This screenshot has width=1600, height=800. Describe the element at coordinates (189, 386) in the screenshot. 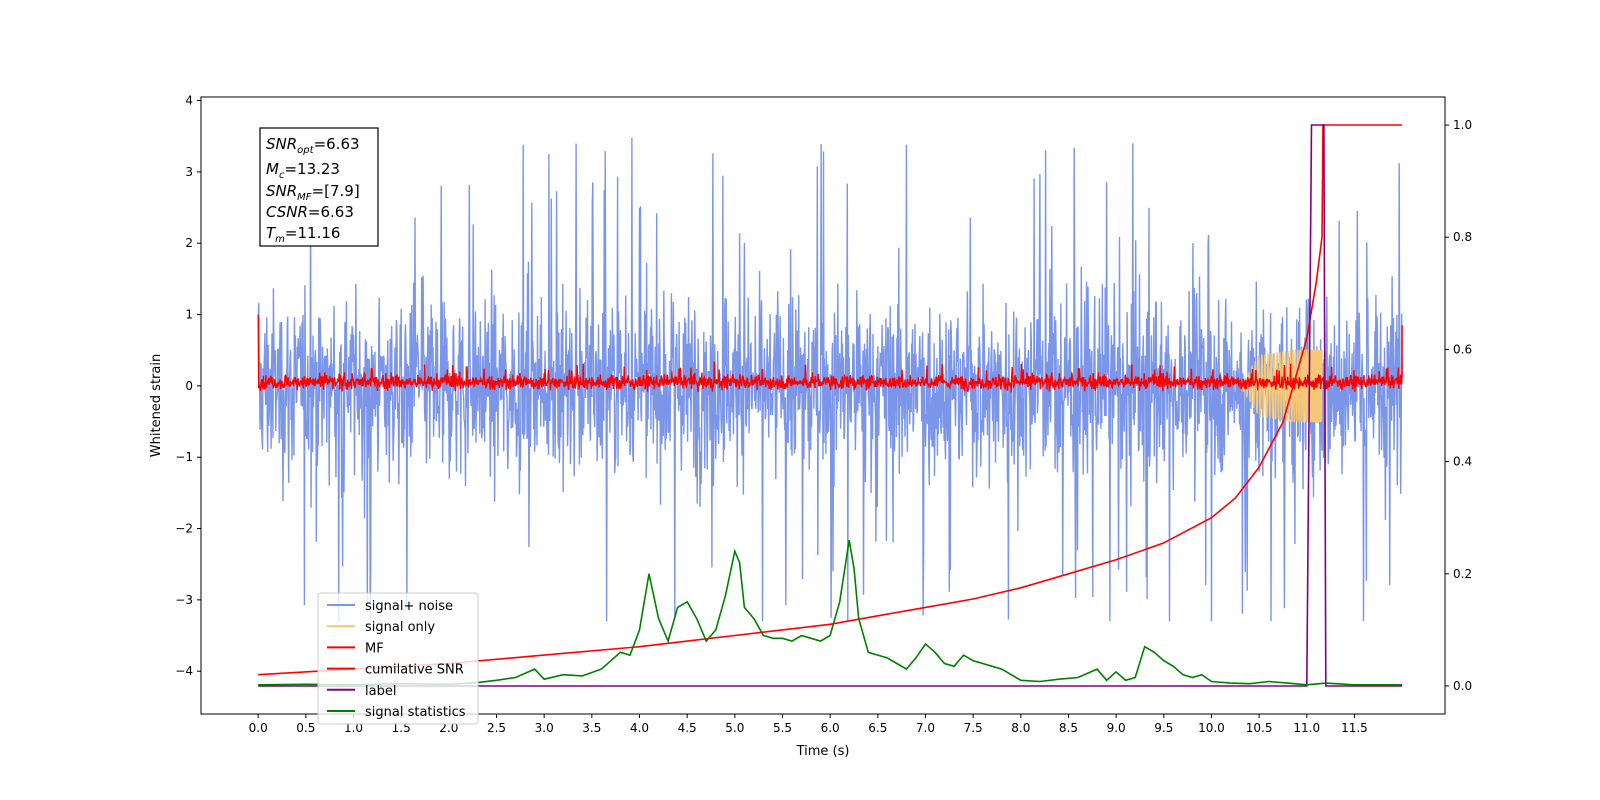

I see `y-left-tick-label: 0` at that location.